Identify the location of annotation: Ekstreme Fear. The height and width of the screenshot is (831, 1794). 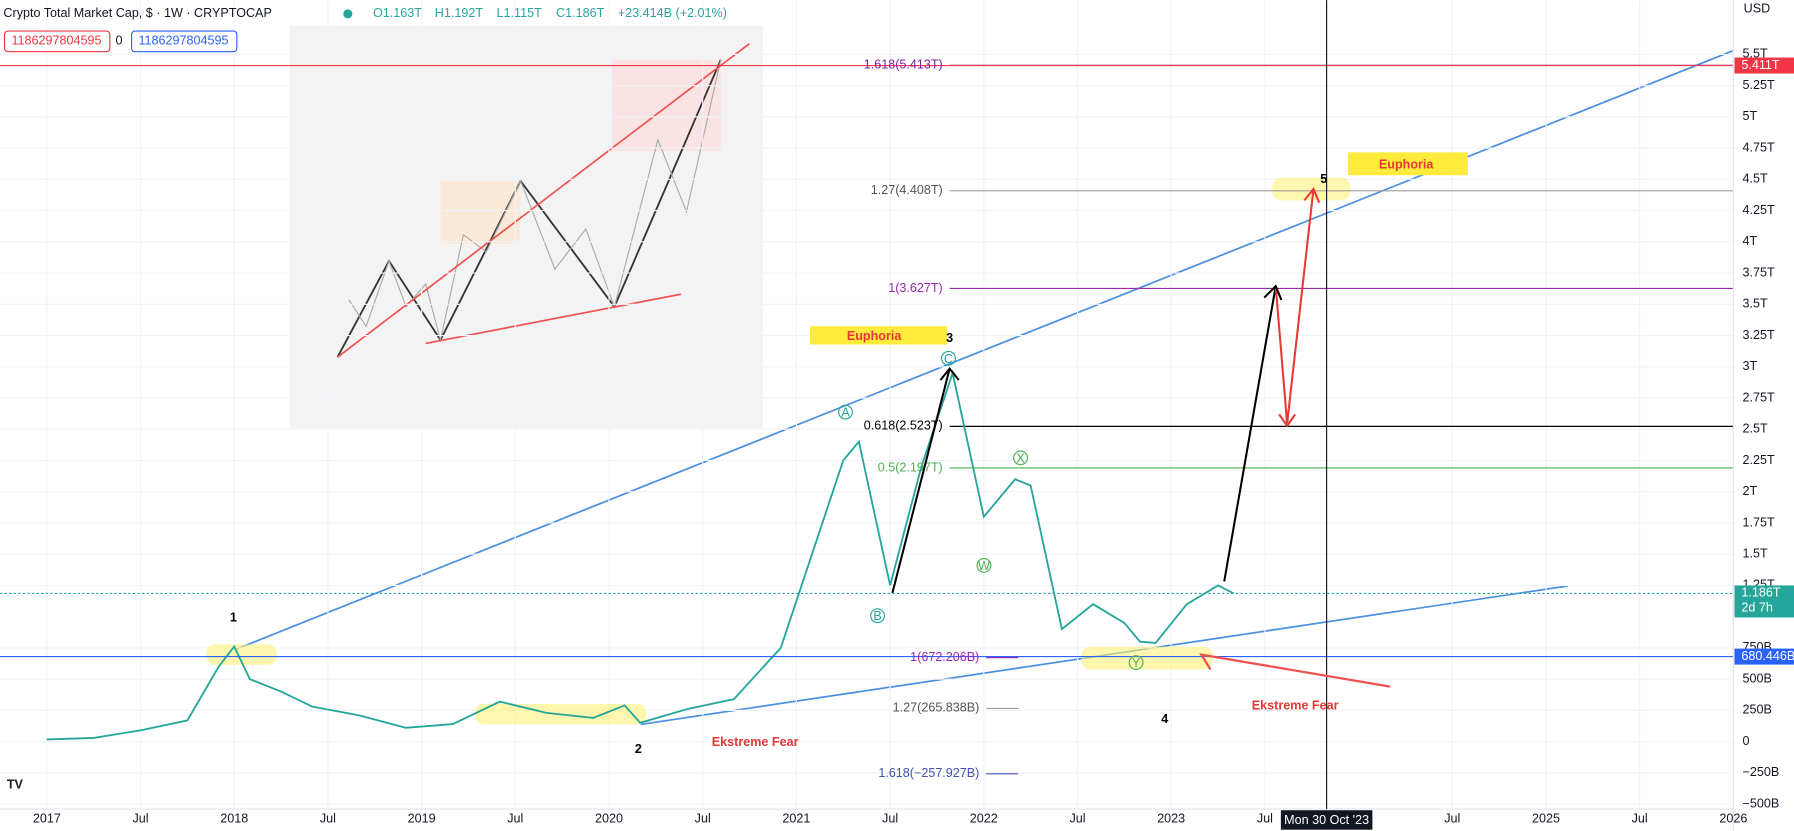
(755, 742).